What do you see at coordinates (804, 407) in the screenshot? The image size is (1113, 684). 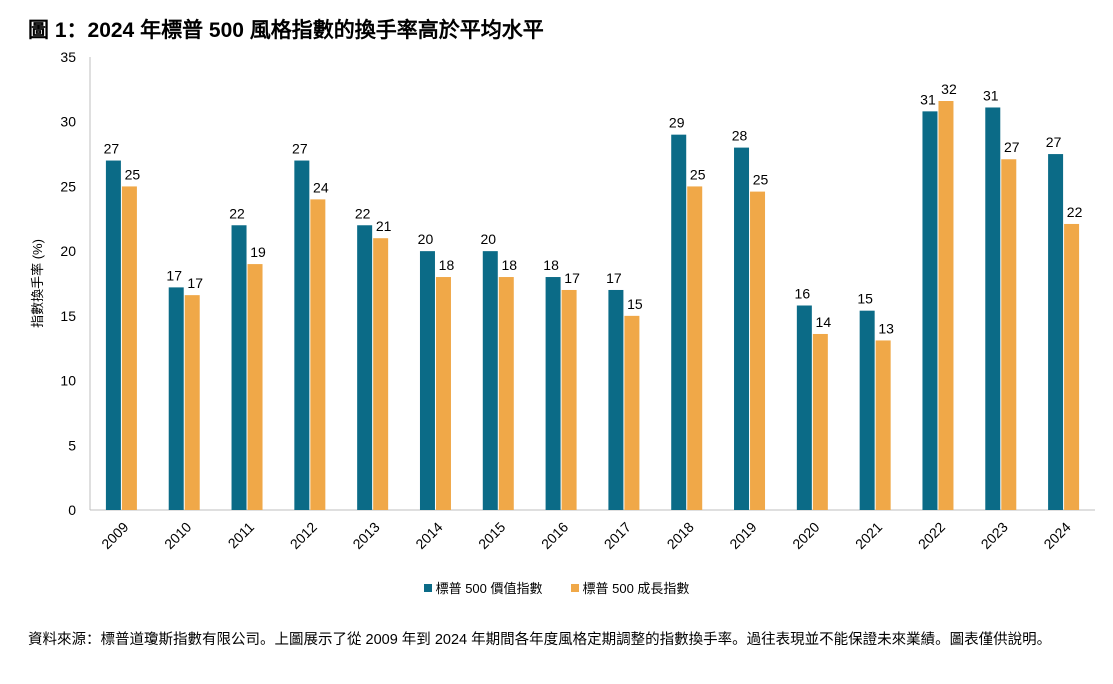 I see `bar-value-2020` at bounding box center [804, 407].